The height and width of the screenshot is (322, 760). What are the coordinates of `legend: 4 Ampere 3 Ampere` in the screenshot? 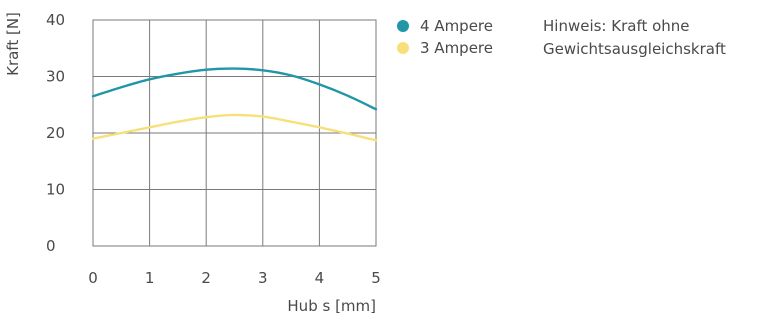 It's located at (445, 37).